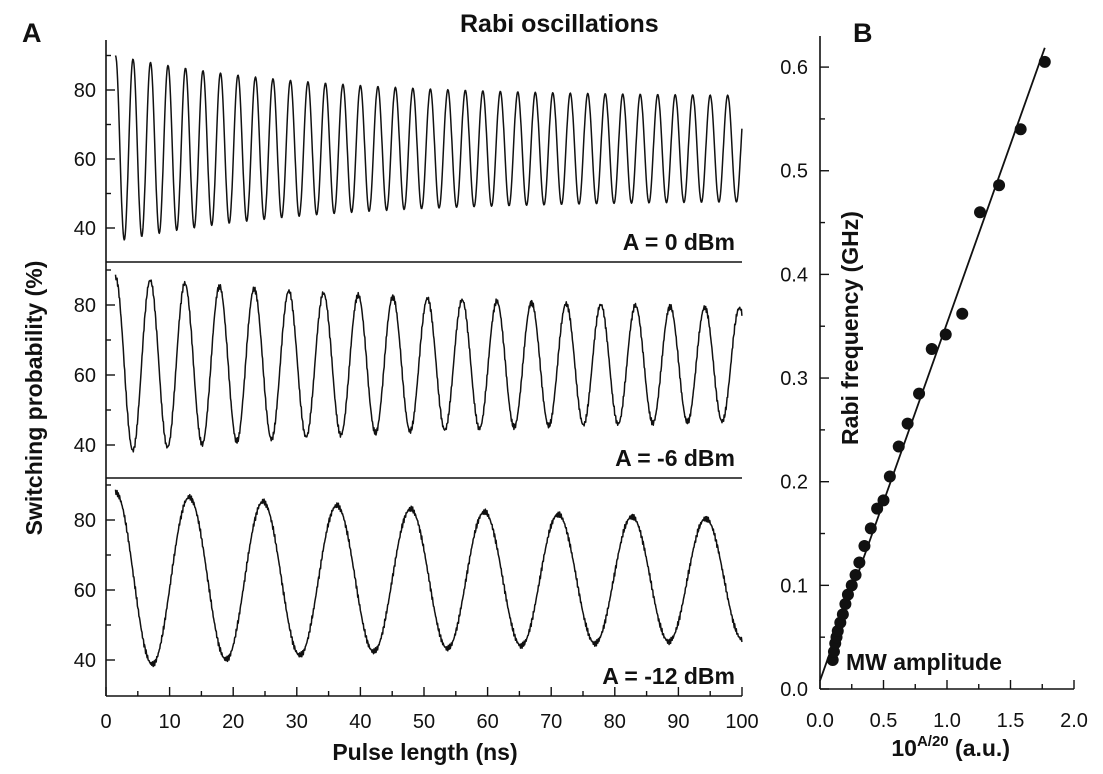 The width and height of the screenshot is (1103, 774). I want to click on panel-a-x-tick-label: 70, so click(551, 722).